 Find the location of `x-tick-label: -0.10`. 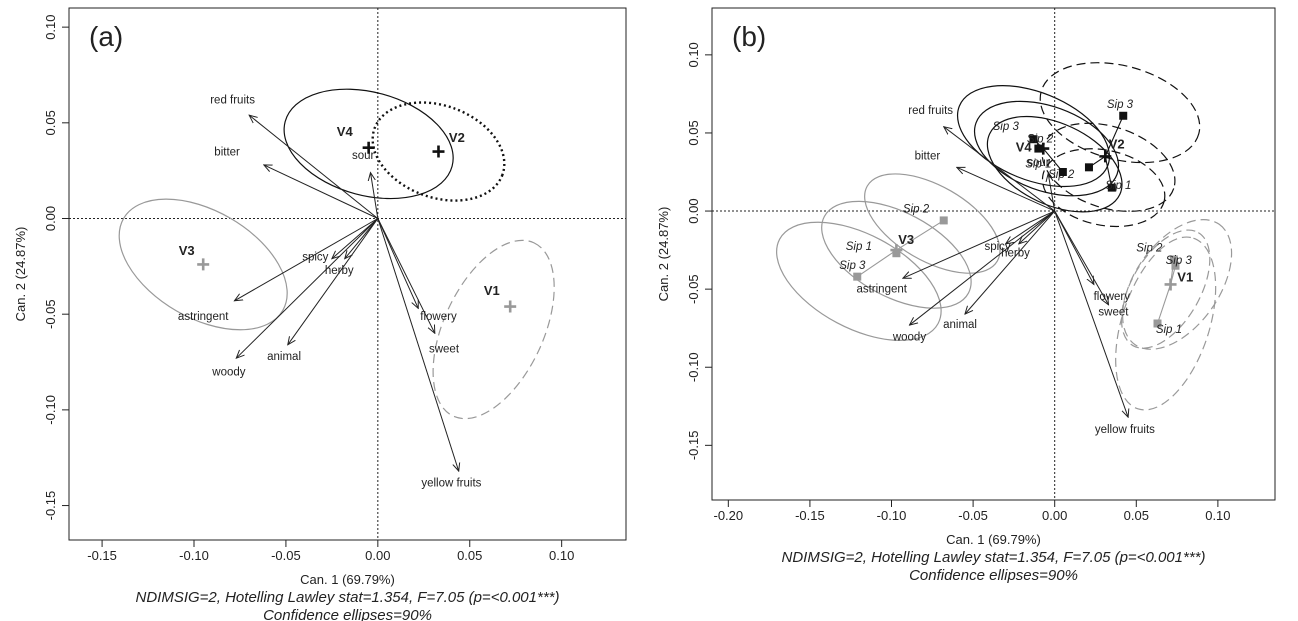

x-tick-label: -0.10 is located at coordinates (194, 555).